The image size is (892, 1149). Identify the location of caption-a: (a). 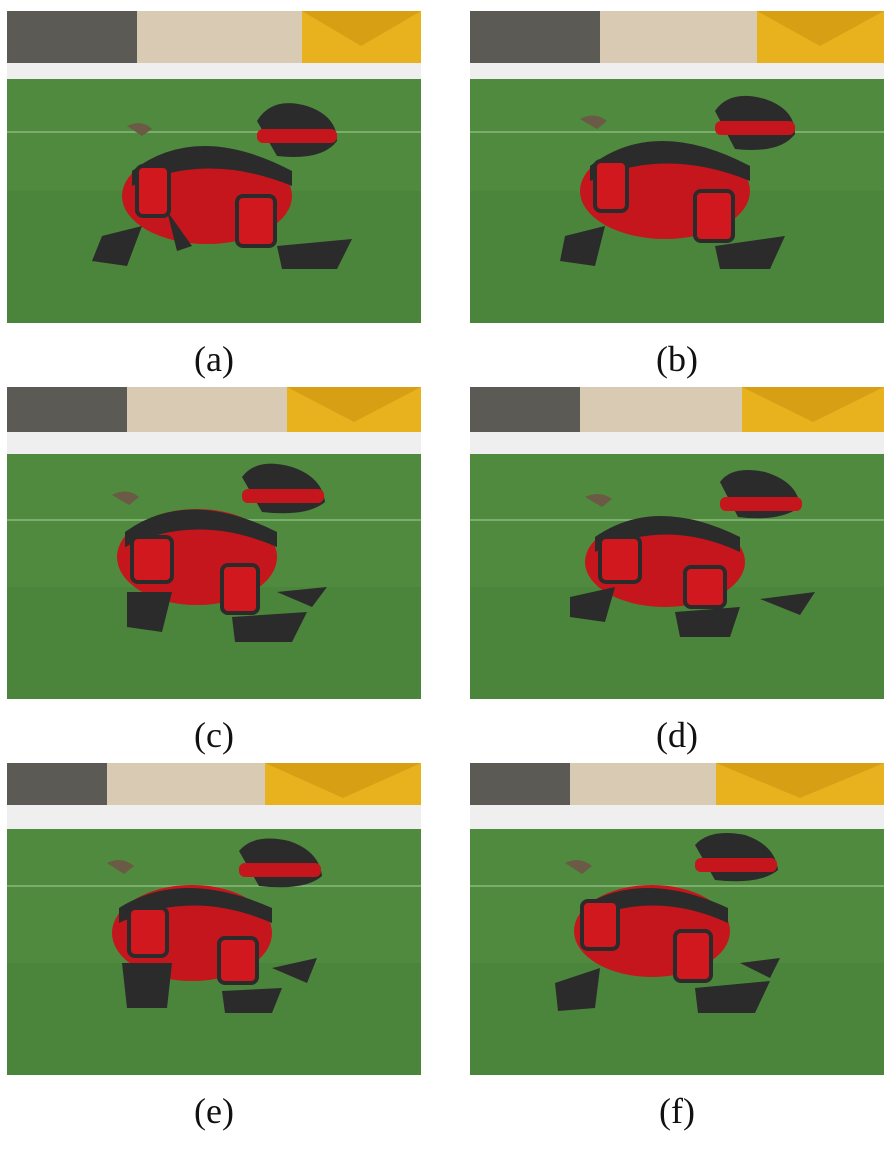
(214, 359).